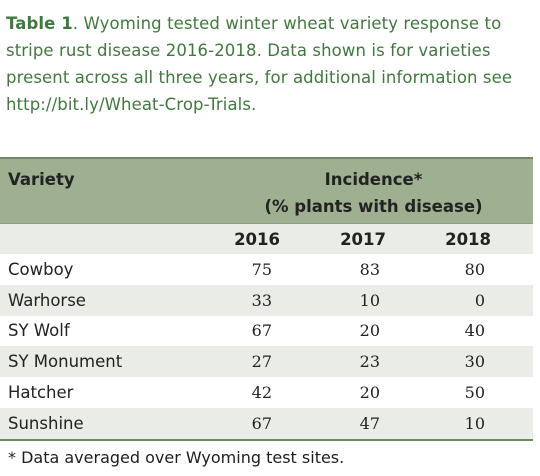 The image size is (540, 476). Describe the element at coordinates (480, 300) in the screenshot. I see `value-2018-cell: 0` at that location.